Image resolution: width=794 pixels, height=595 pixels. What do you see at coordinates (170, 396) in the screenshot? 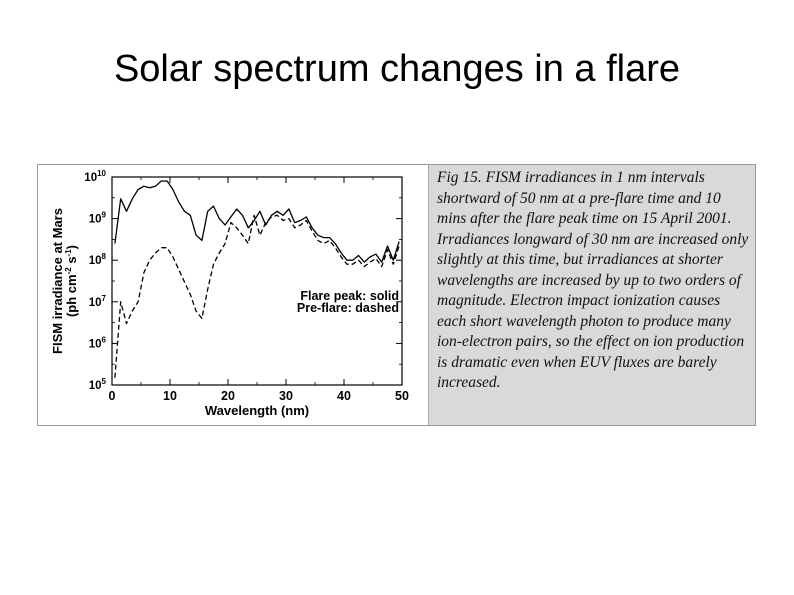
I see `x-tick-label: 10` at bounding box center [170, 396].